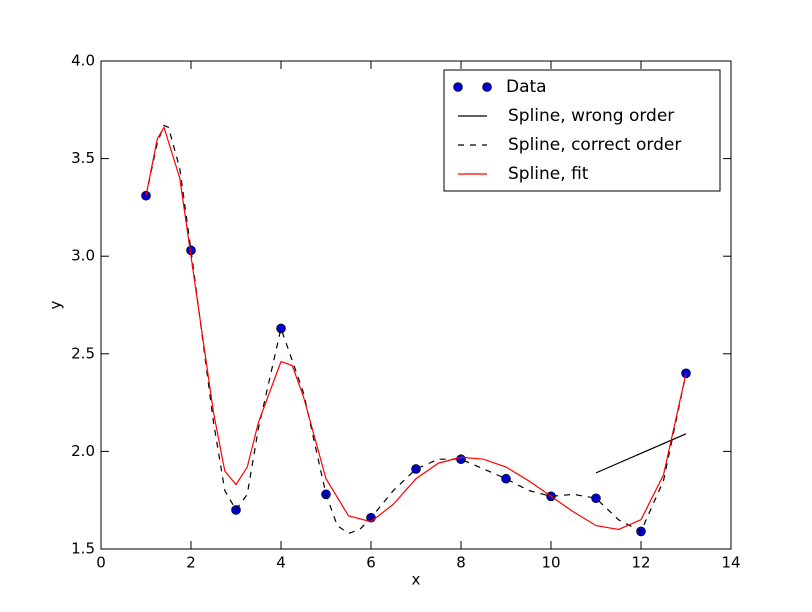  What do you see at coordinates (101, 563) in the screenshot?
I see `x-tick-label: 0` at bounding box center [101, 563].